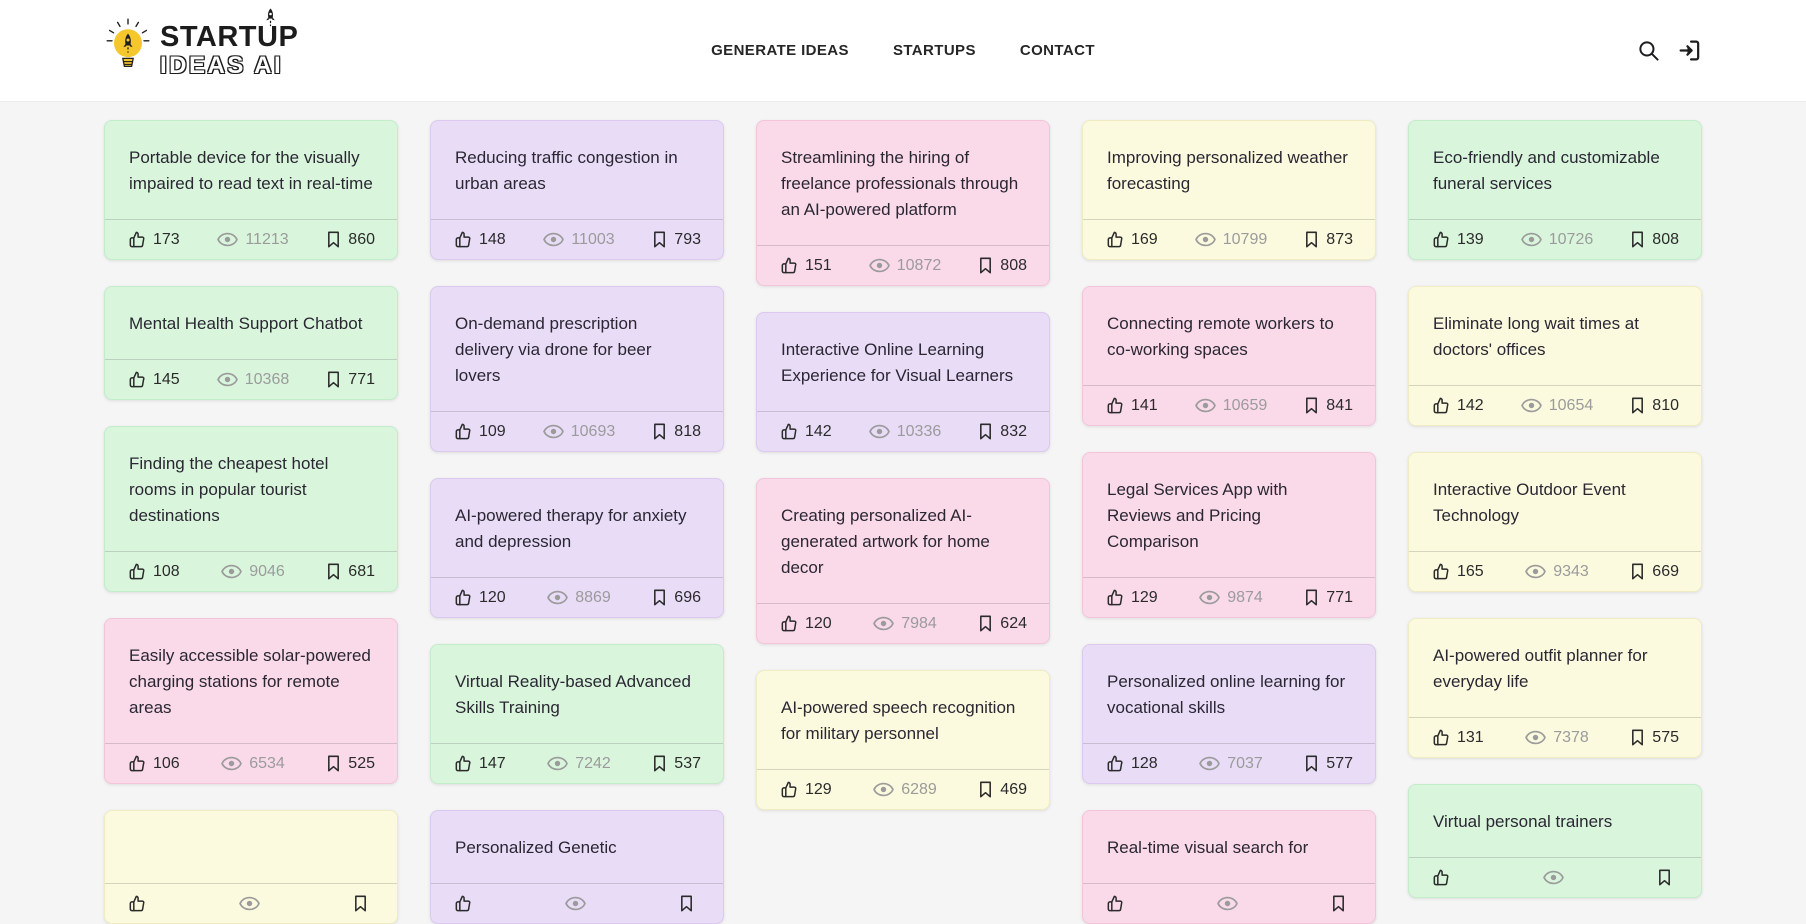 The image size is (1806, 924). What do you see at coordinates (676, 763) in the screenshot?
I see `bookmarks-stat: 537` at bounding box center [676, 763].